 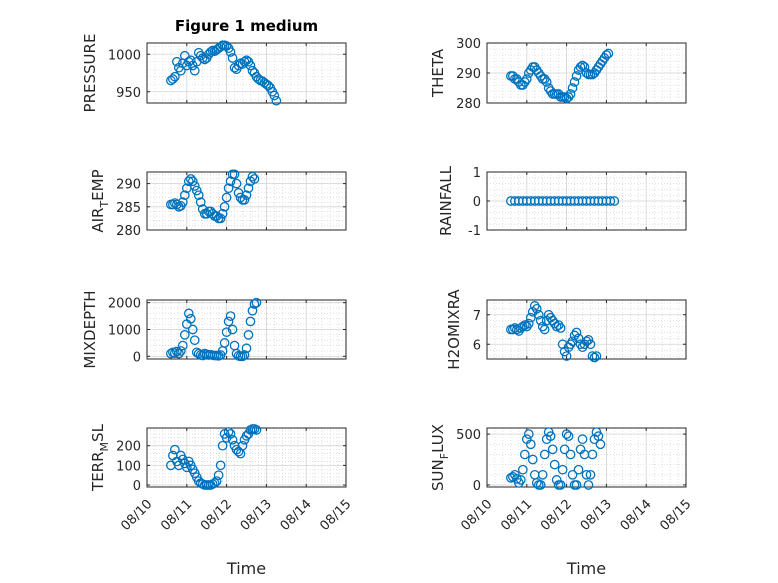 I want to click on y-tick-label: 280, so click(x=468, y=104).